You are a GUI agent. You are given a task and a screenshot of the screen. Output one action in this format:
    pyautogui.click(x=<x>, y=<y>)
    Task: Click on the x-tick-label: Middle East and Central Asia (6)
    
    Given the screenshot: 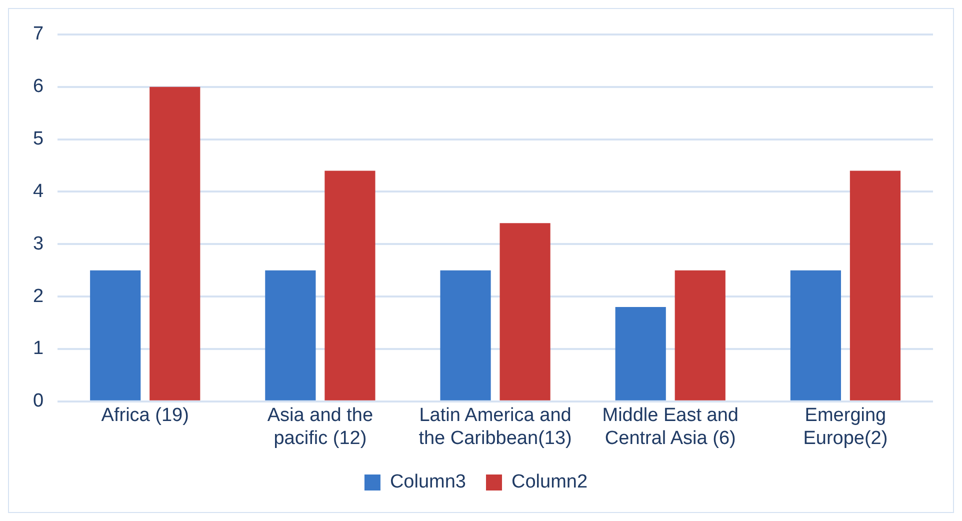 What is the action you would take?
    pyautogui.click(x=670, y=427)
    